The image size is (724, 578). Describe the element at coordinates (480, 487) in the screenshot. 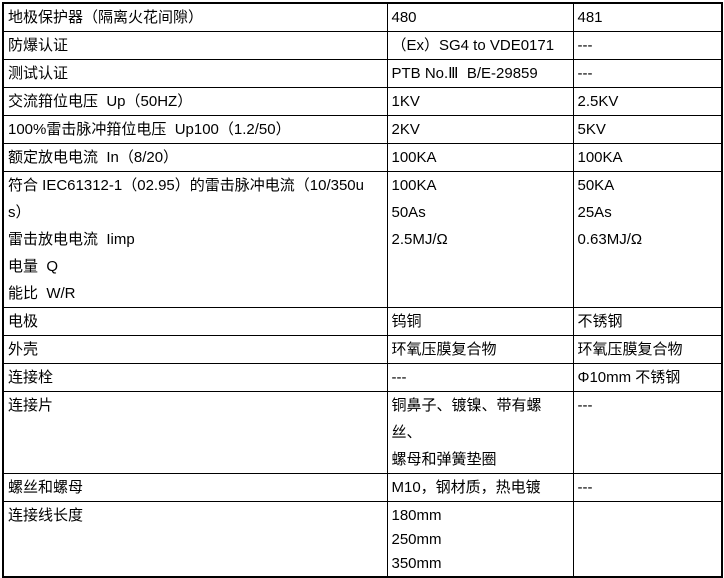

I see `spec-value-480-cell: M10，钢材质，热电镀` at that location.